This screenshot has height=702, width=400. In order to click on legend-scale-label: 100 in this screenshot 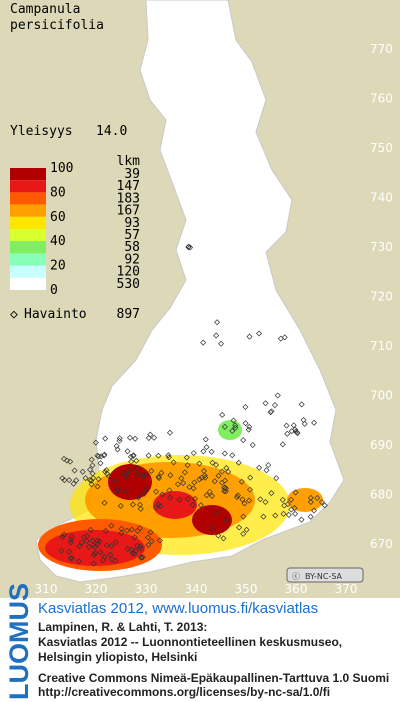, I will do `click(61, 168)`.